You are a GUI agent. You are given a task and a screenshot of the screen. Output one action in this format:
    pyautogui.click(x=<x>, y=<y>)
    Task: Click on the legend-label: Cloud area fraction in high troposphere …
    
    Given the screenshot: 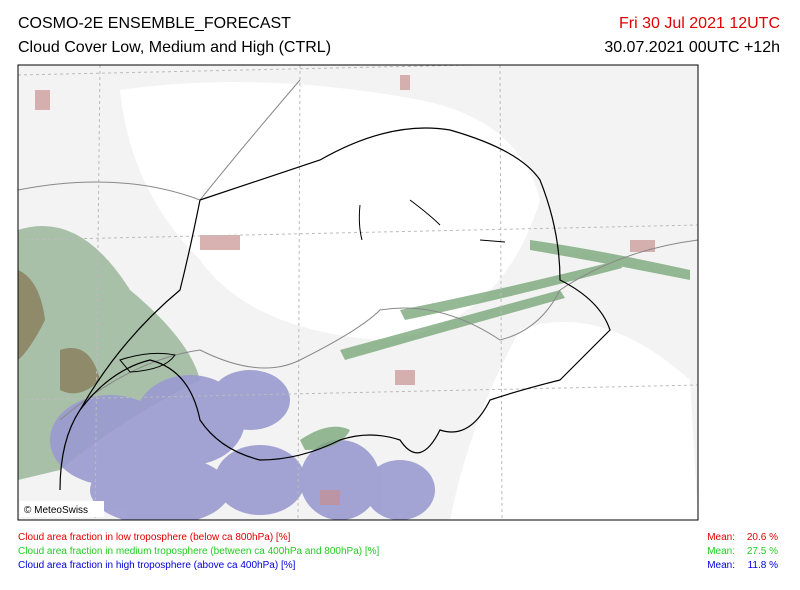 What is the action you would take?
    pyautogui.click(x=157, y=565)
    